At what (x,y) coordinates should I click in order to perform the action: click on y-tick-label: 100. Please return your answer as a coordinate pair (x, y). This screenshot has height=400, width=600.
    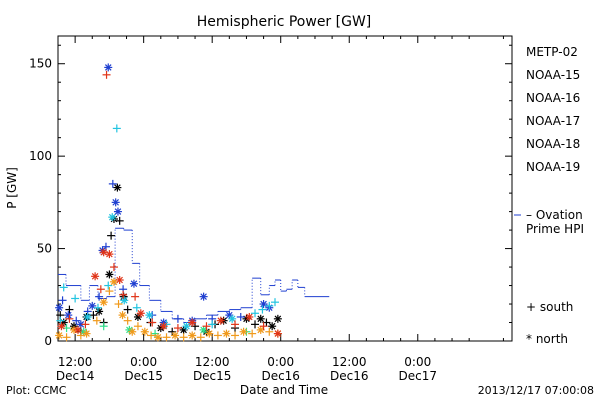
    Looking at the image, I should click on (40, 156).